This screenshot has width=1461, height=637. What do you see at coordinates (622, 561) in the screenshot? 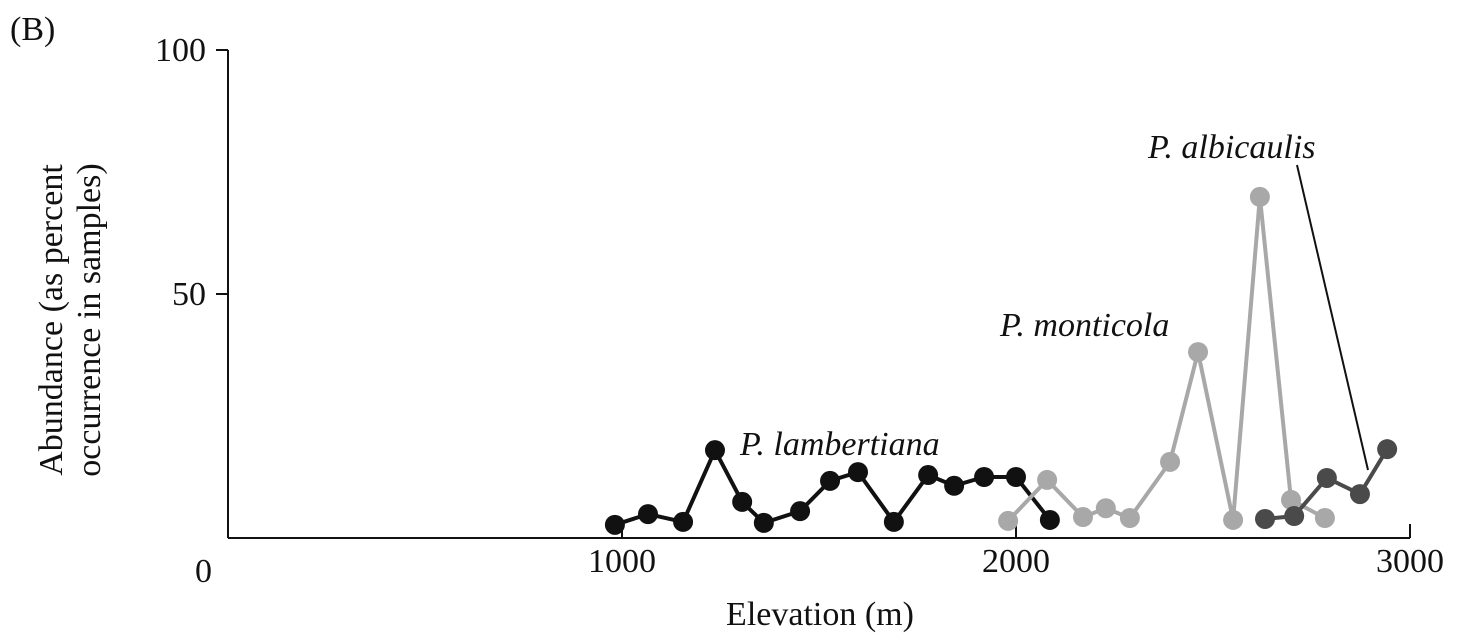
I see `x-tick-label: 1000` at bounding box center [622, 561].